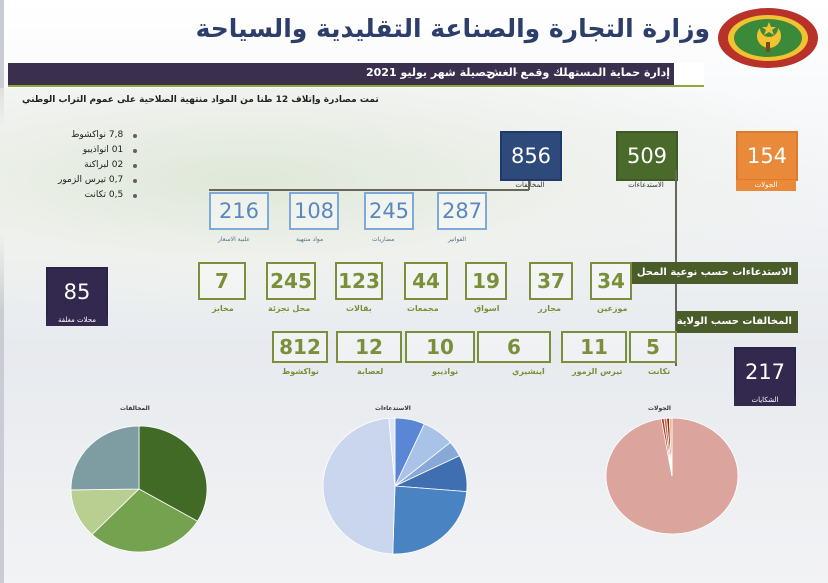 This screenshot has width=828, height=583. What do you see at coordinates (389, 211) in the screenshot?
I see `violation-type-value: 245` at bounding box center [389, 211].